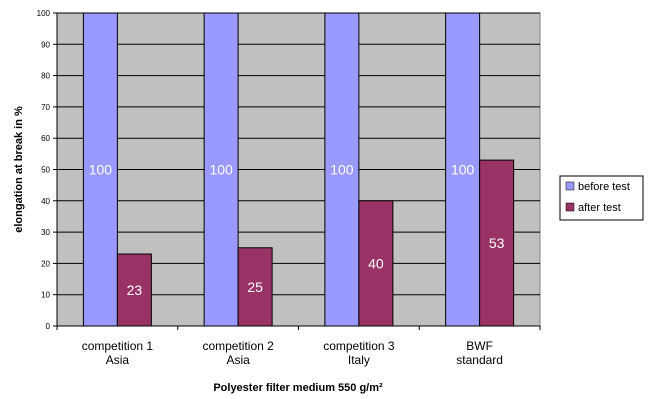 This screenshot has height=399, width=648. Describe the element at coordinates (359, 346) in the screenshot. I see `x-tick-label-line-2-0: competition 3` at that location.